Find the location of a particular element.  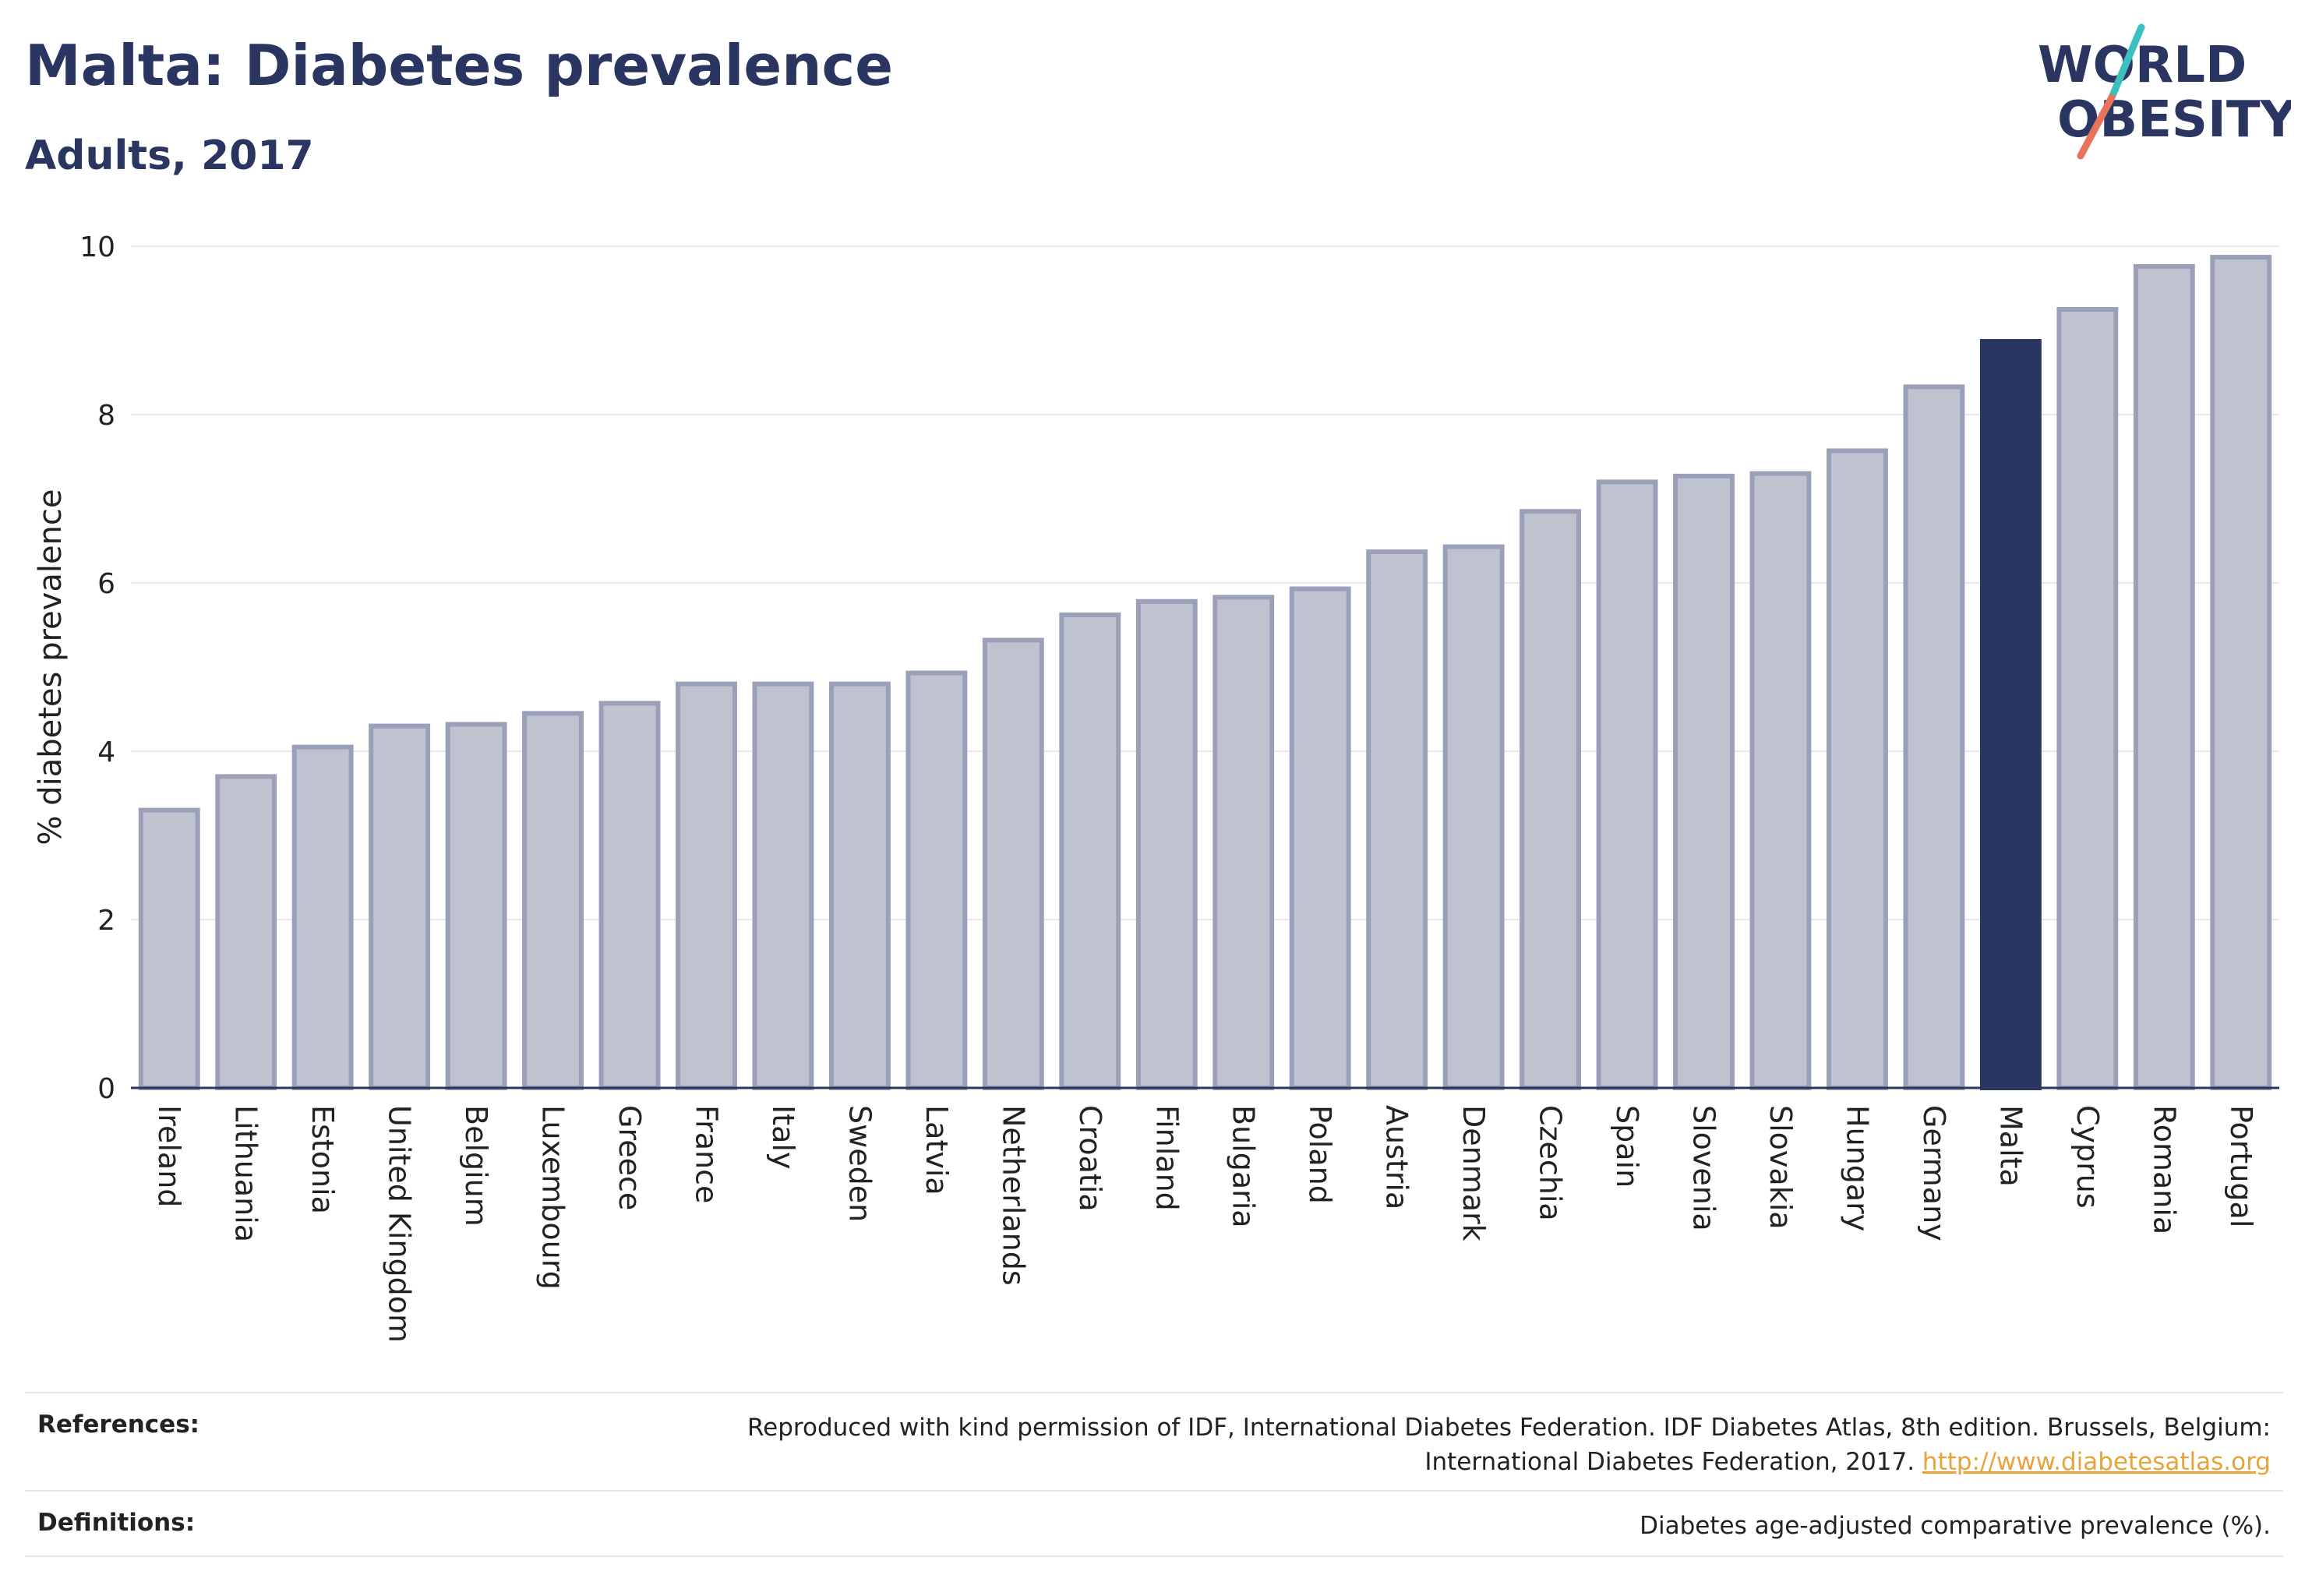

x-tick-label: United Kingdom is located at coordinates (400, 1224).